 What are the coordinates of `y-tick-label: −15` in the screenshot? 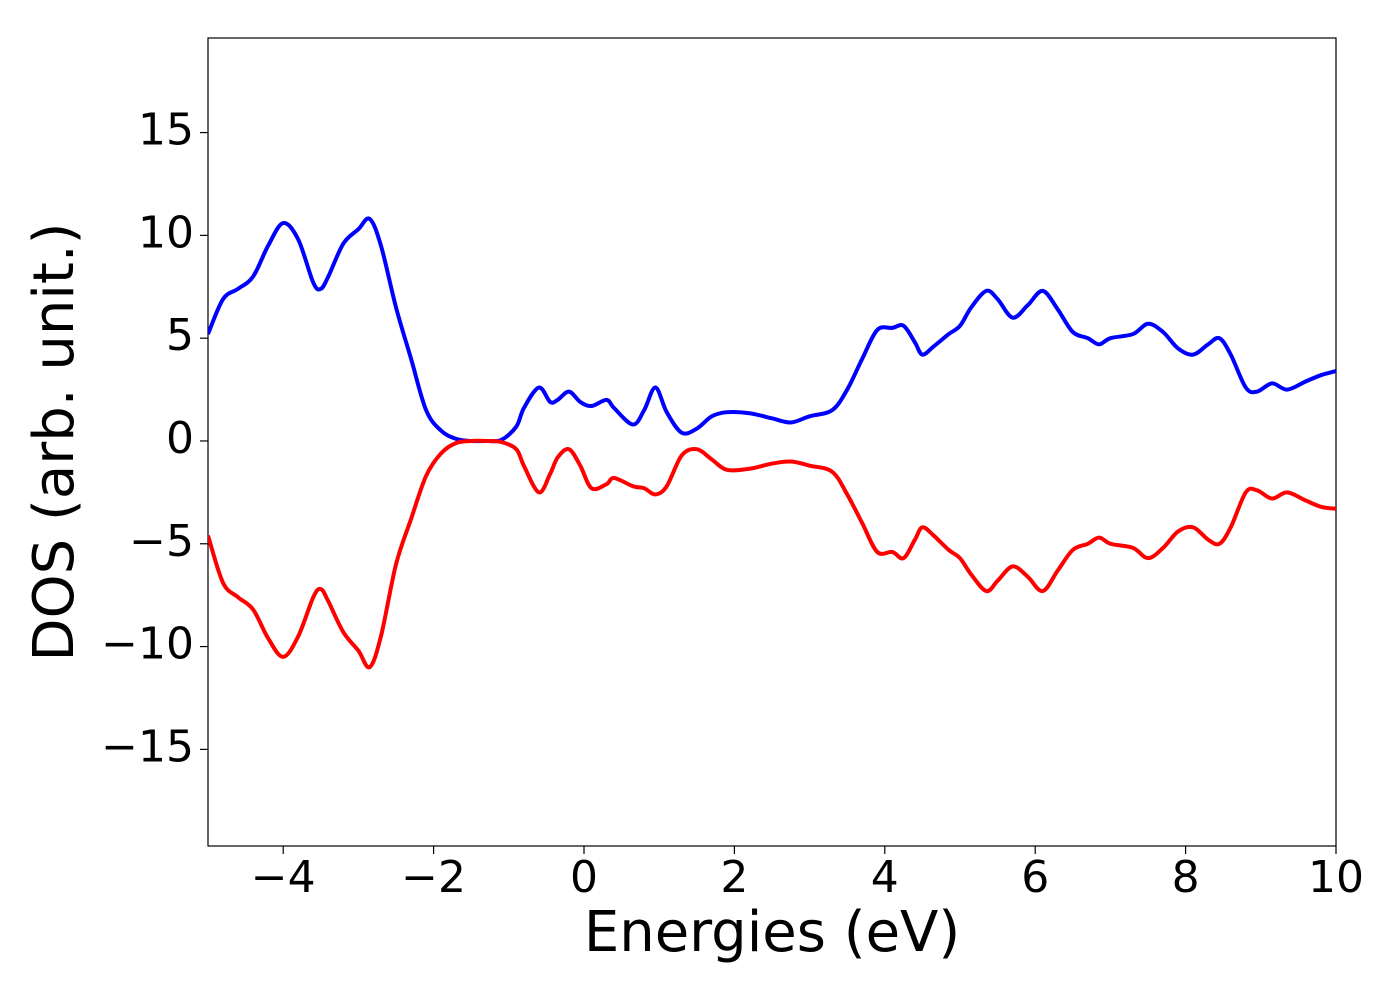 It's located at (147, 746).